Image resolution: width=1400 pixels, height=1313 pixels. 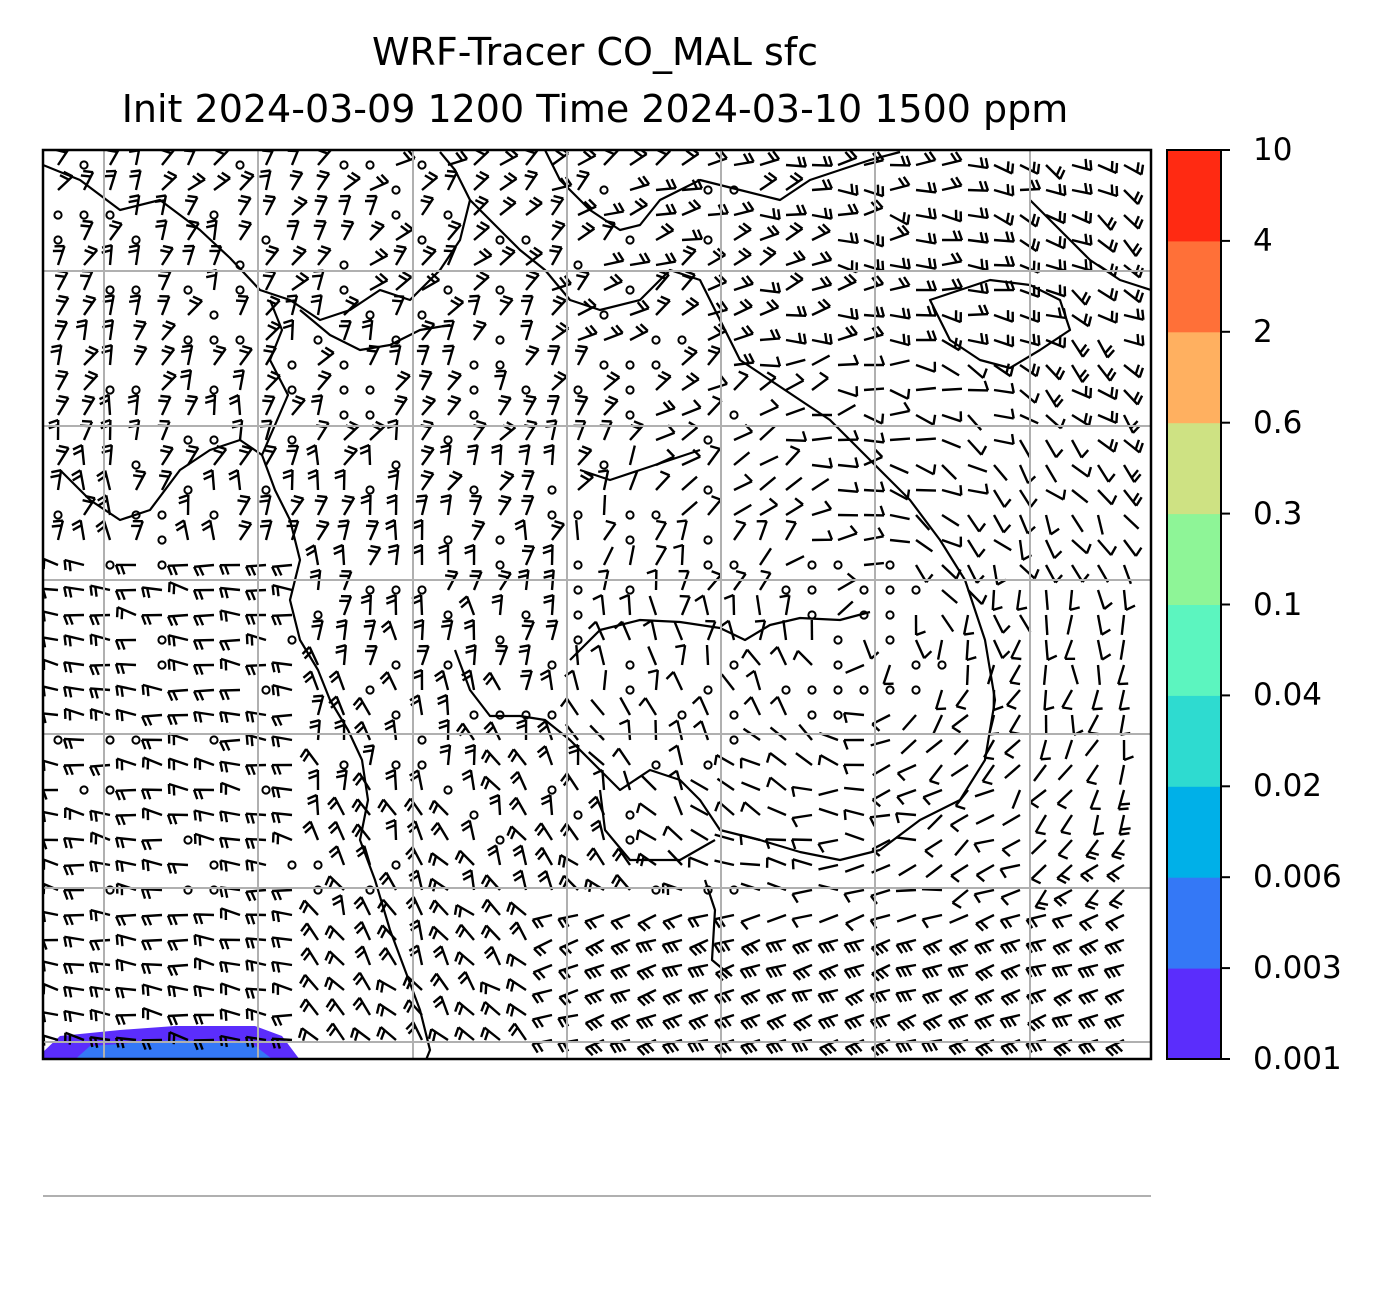 I want to click on colorbar-tick-label: 0.3, so click(x=1278, y=513).